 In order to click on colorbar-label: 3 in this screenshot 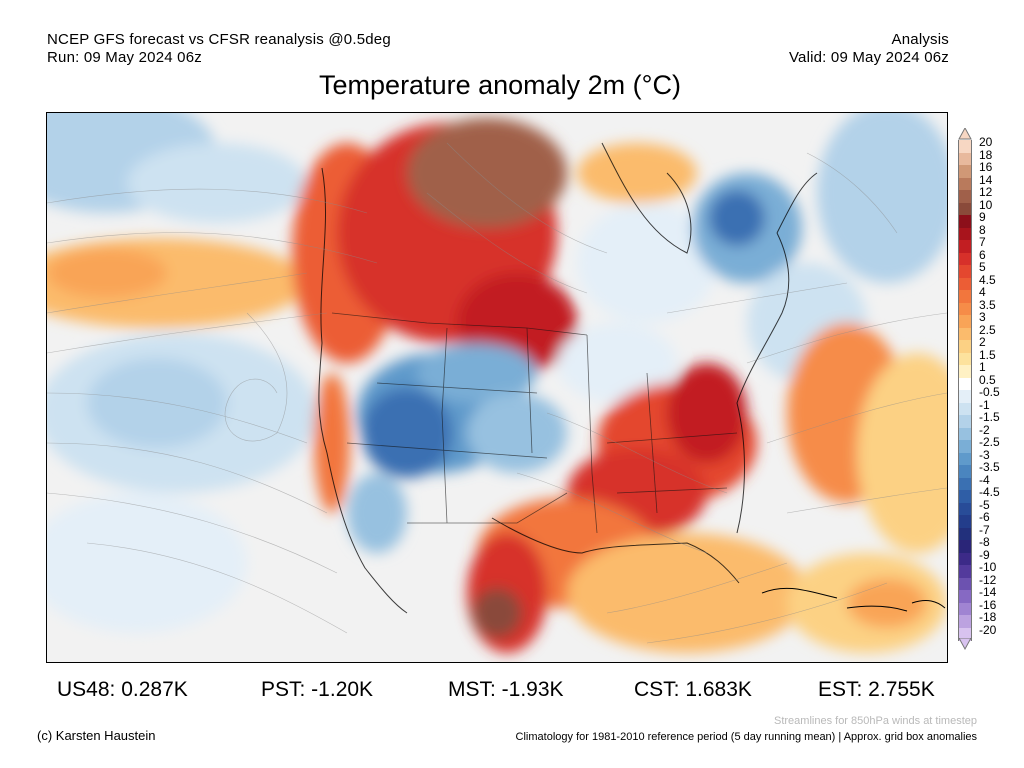, I will do `click(982, 317)`.